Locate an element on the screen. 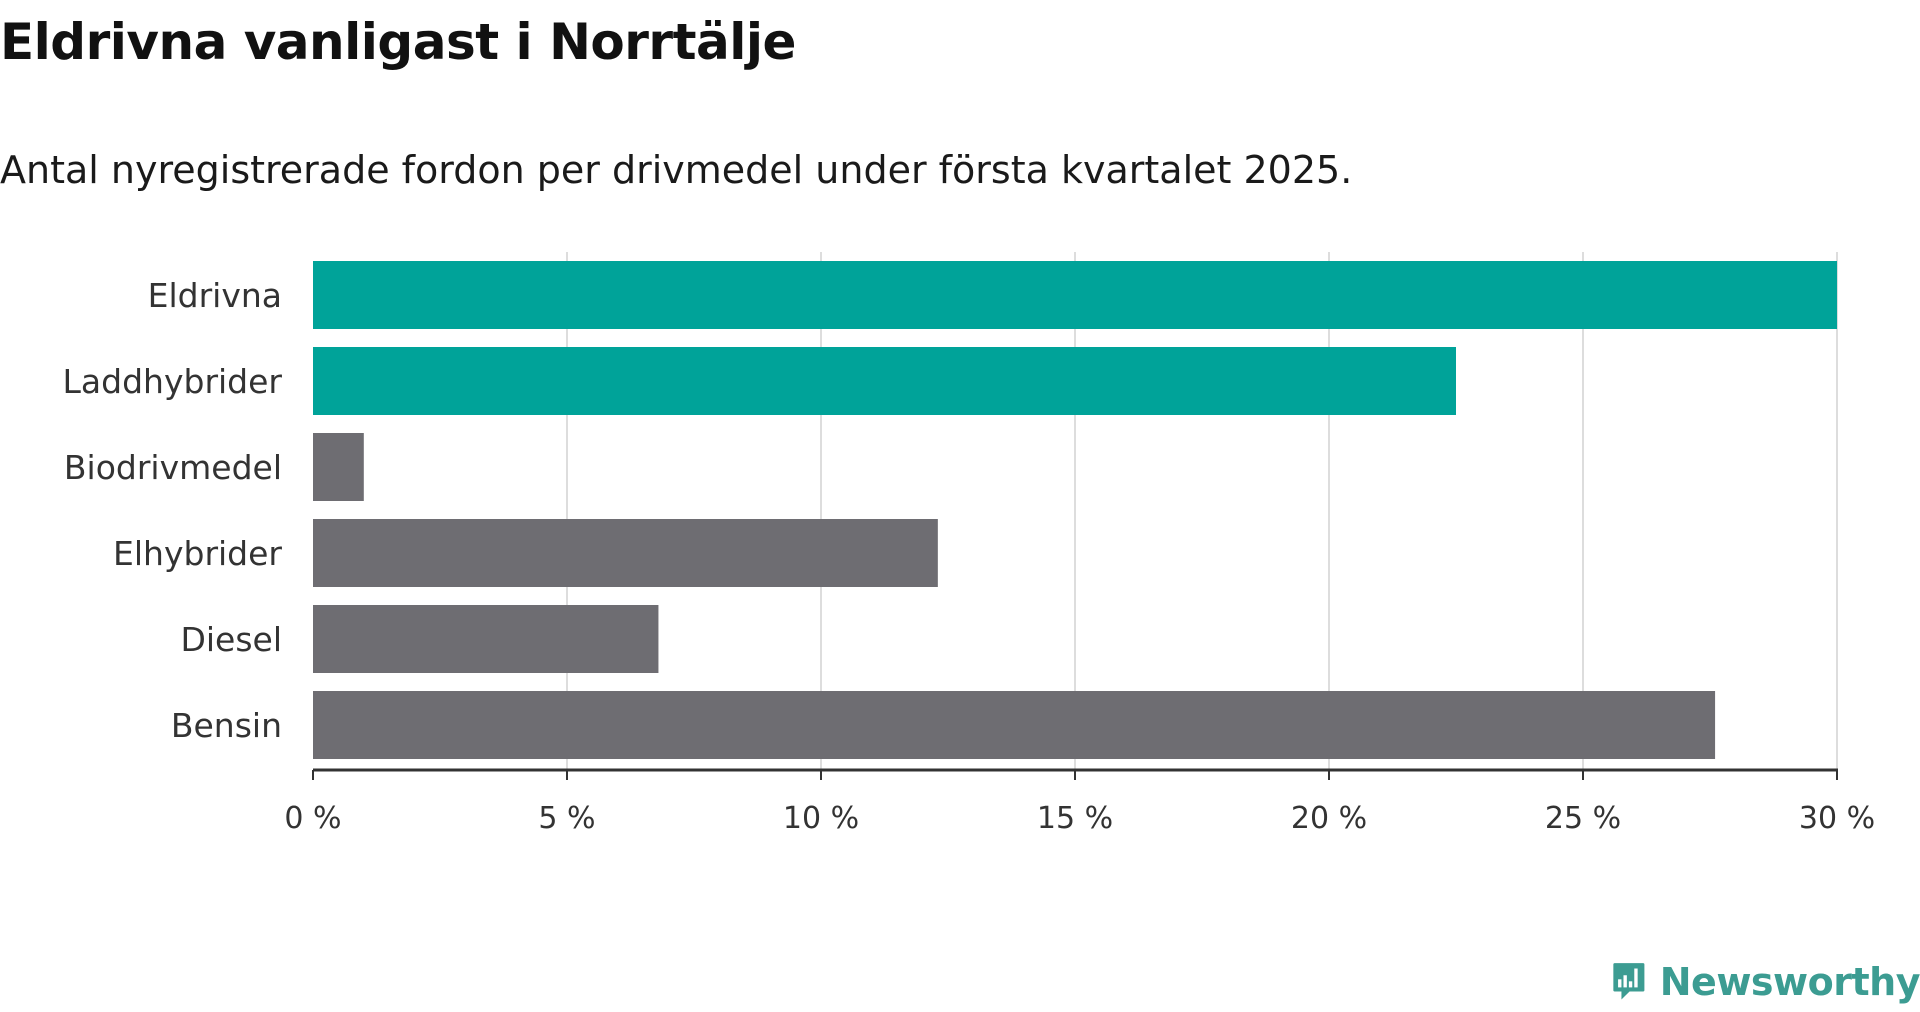 The image size is (1920, 1012). bar-diesel is located at coordinates (486, 639).